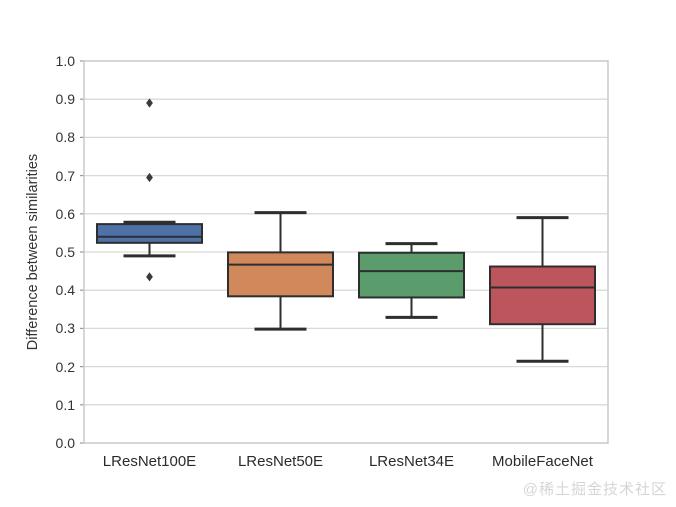 The height and width of the screenshot is (507, 676). What do you see at coordinates (65, 213) in the screenshot?
I see `y-tick-label: 0.6` at bounding box center [65, 213].